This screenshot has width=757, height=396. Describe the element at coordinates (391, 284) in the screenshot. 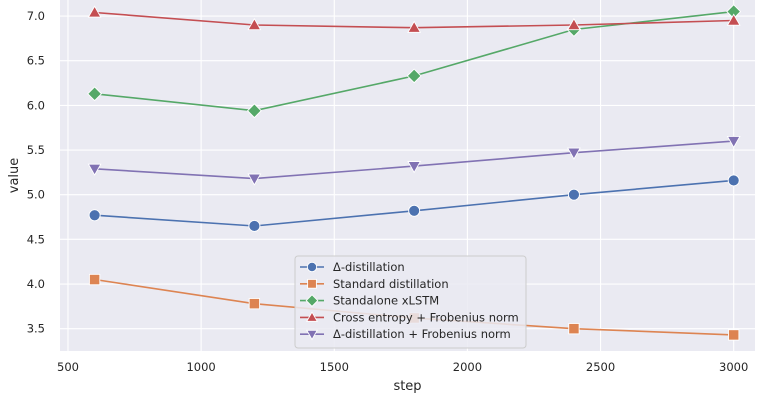

I see `legend-label: Standard distillation` at that location.